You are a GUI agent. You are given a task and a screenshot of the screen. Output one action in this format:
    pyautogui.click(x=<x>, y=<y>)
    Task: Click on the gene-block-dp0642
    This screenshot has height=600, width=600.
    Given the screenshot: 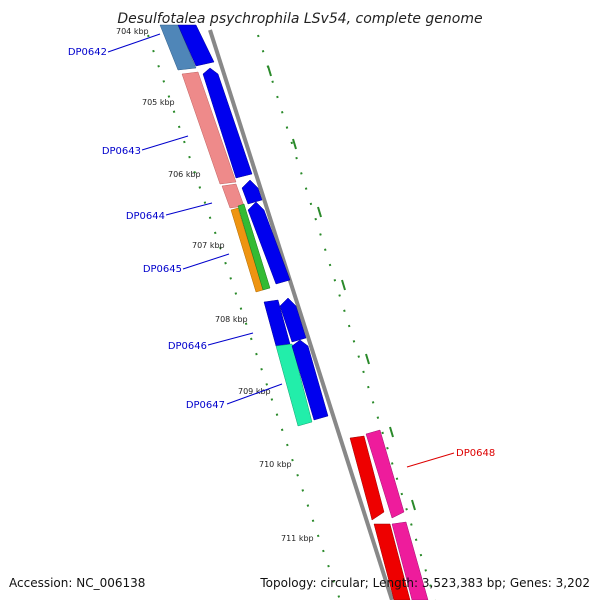 What is the action you would take?
    pyautogui.click(x=178, y=47)
    